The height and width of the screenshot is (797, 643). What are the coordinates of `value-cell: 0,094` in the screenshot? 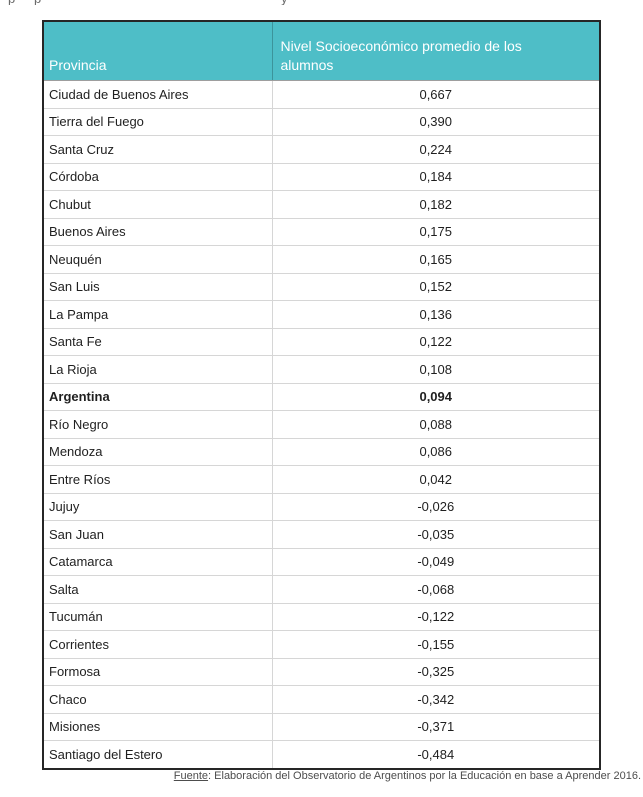 It's located at (436, 396).